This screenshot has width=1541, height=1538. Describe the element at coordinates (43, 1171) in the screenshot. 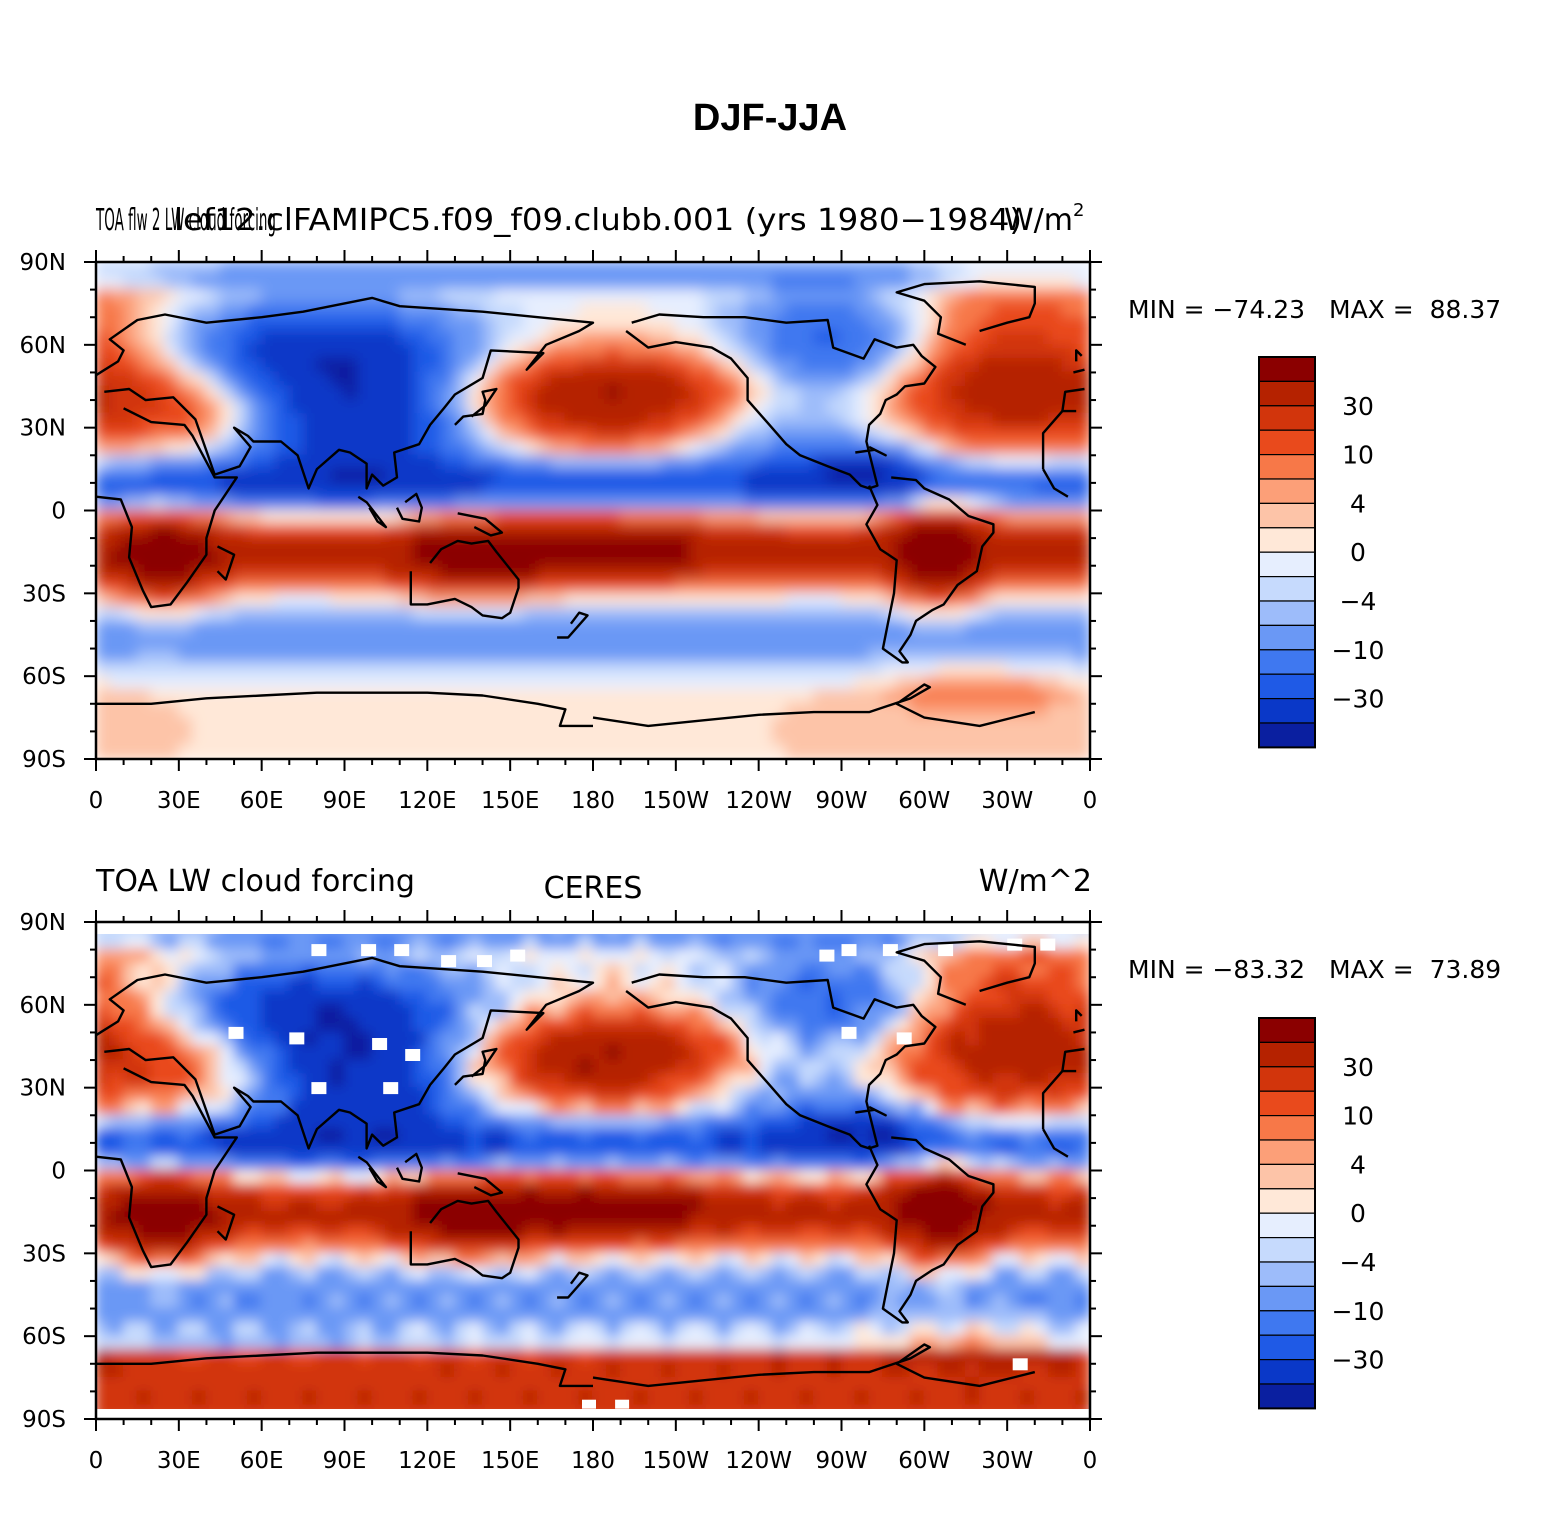

I see `panel-bottom-y-tick-labels: 90N 60N 30N 0 30S 60S 90S` at that location.